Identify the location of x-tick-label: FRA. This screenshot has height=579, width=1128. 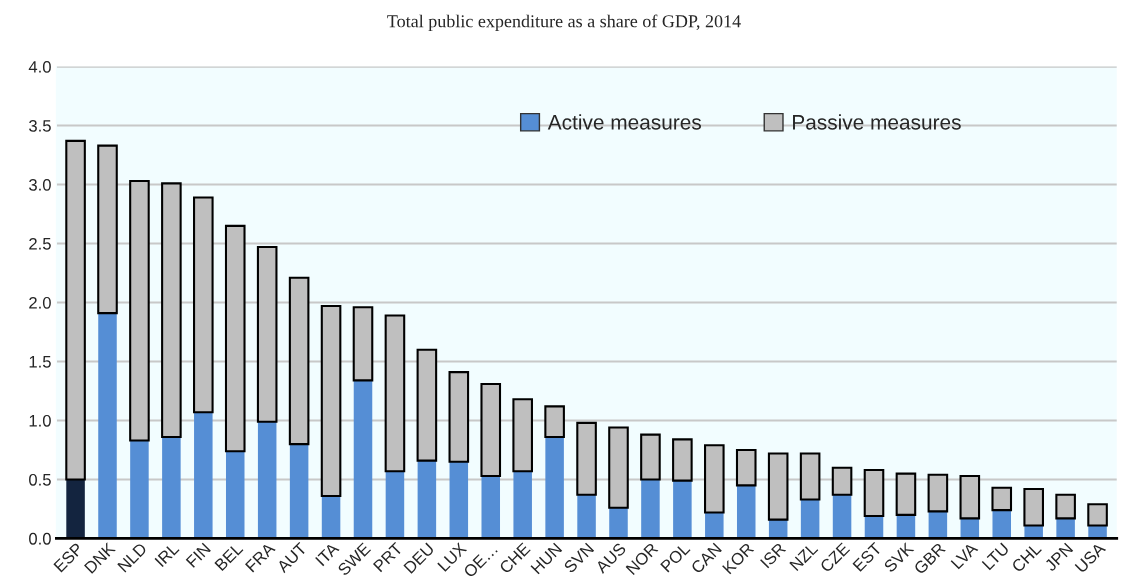
(260, 557).